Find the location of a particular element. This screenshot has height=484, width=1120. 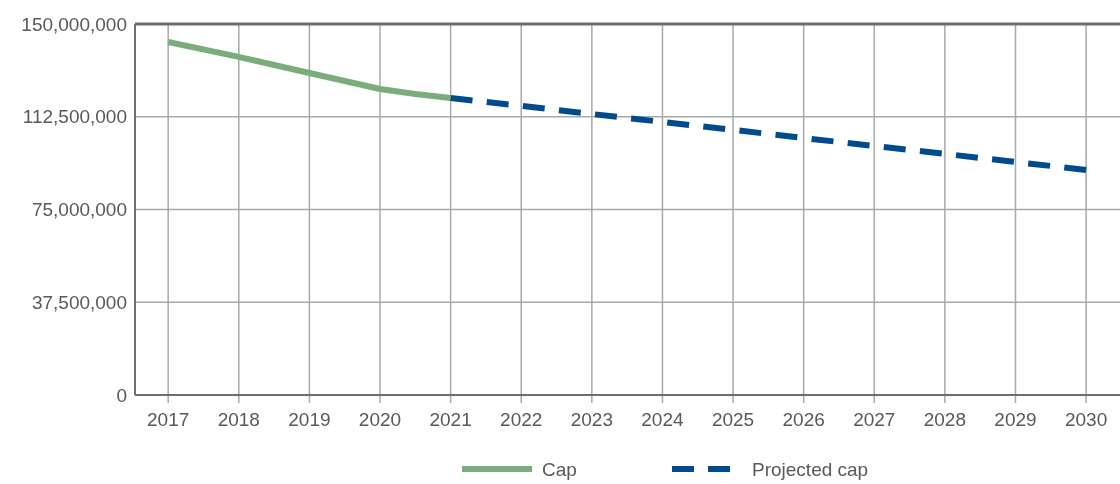

x-tick-label: 2021 is located at coordinates (450, 419).